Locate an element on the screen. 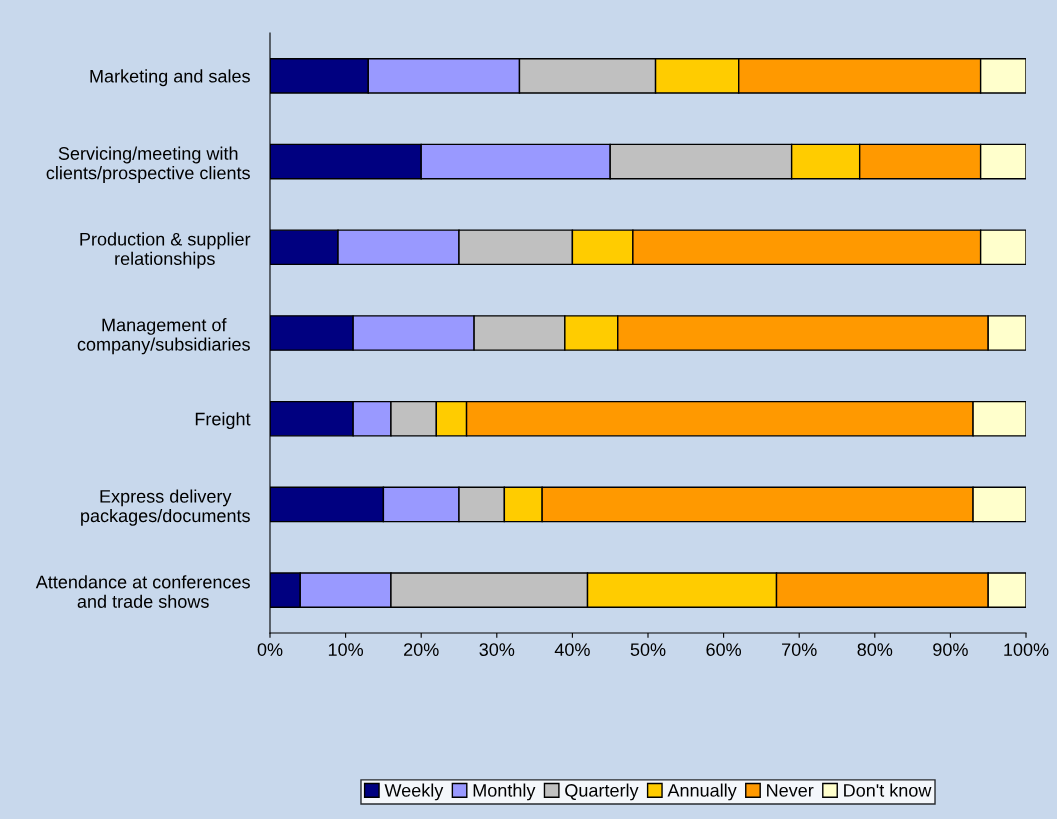  legend-label: Monthly is located at coordinates (504, 792).